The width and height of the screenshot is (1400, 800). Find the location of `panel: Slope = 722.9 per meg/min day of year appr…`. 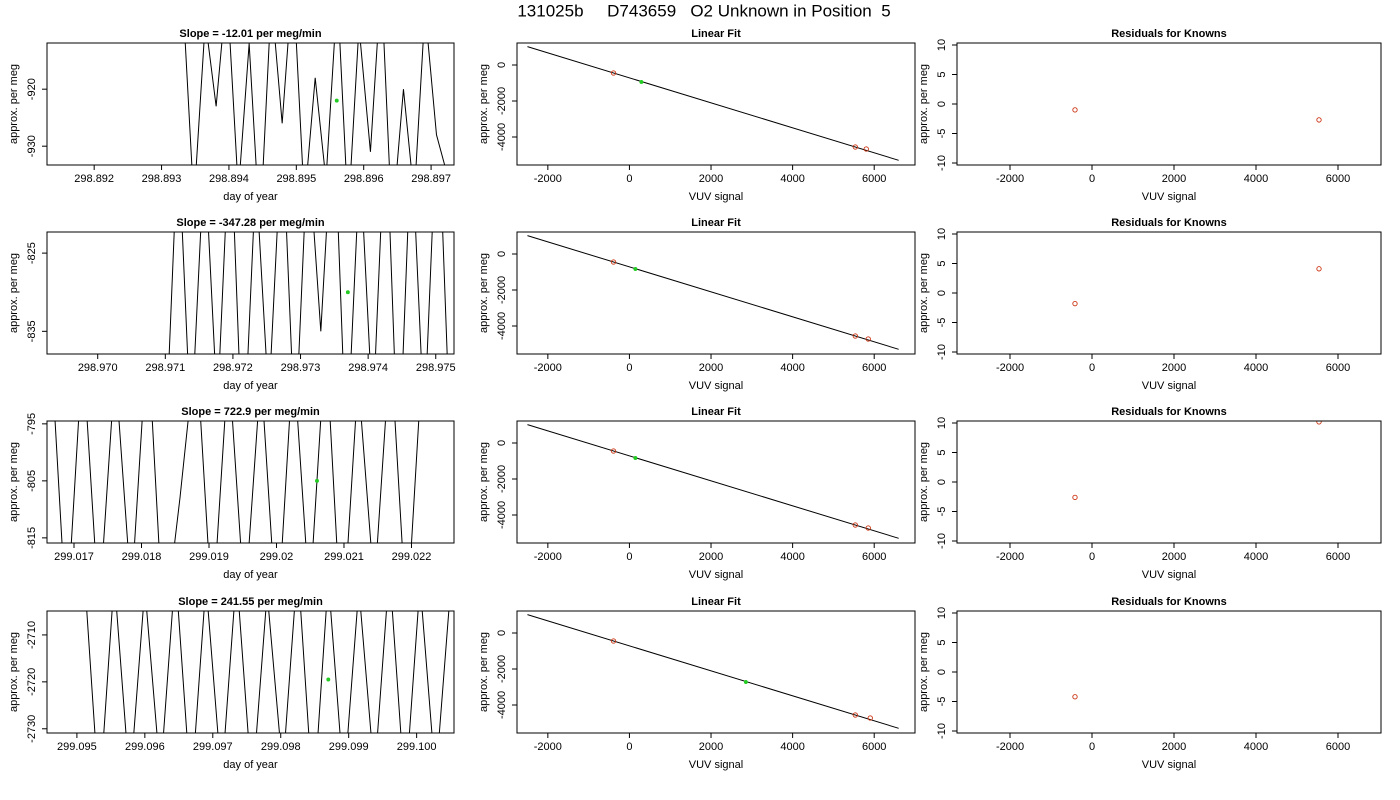

panel: Slope = 722.9 per meg/min day of year appr… is located at coordinates (231, 493).